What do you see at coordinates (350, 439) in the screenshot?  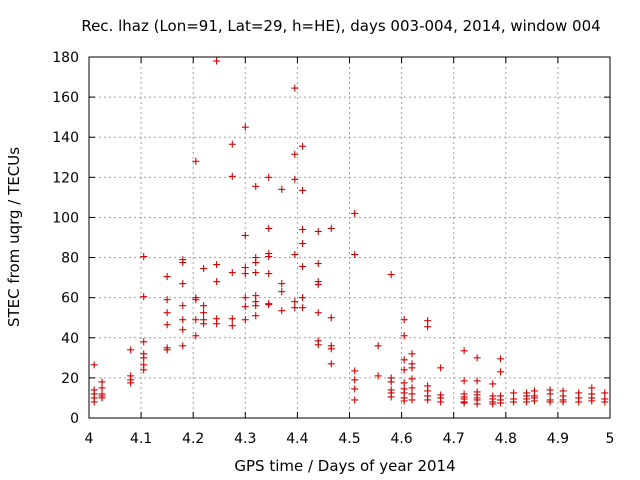 I see `x-tick-labels: 4 4.1 4.2 4.3 4.4 4.5 4.6 4.7 4.8 4.9 5` at bounding box center [350, 439].